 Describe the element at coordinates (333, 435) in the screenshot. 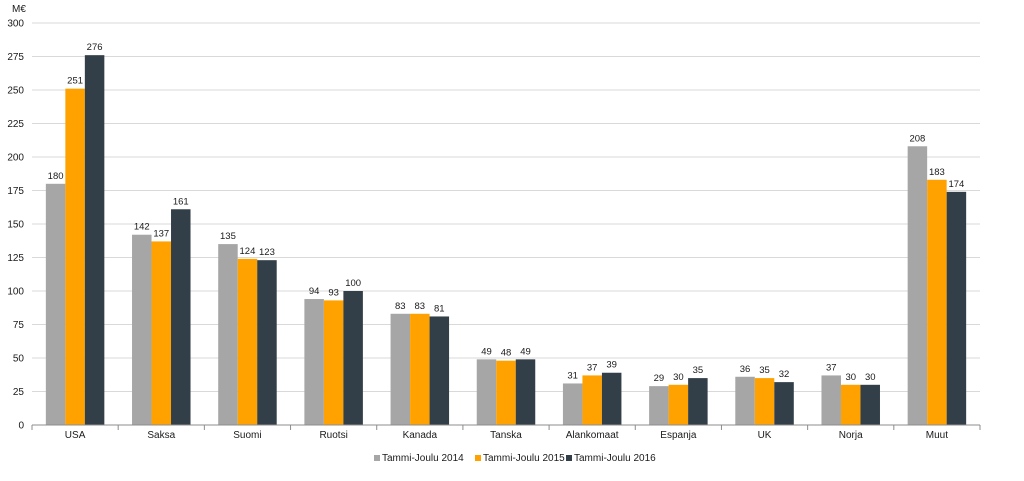

I see `x-category-label: Ruotsi` at that location.